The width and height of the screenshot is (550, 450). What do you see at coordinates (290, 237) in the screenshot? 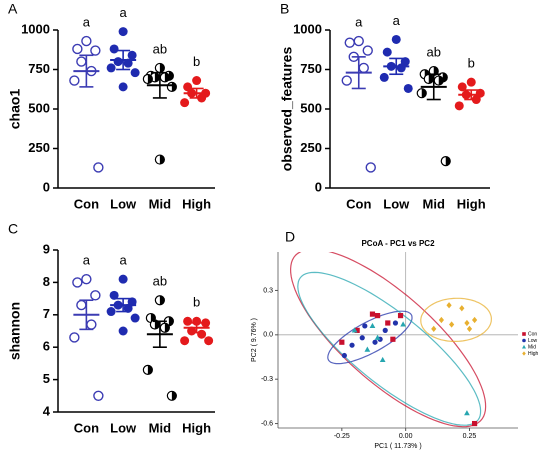
I see `panel-label: D` at bounding box center [290, 237].